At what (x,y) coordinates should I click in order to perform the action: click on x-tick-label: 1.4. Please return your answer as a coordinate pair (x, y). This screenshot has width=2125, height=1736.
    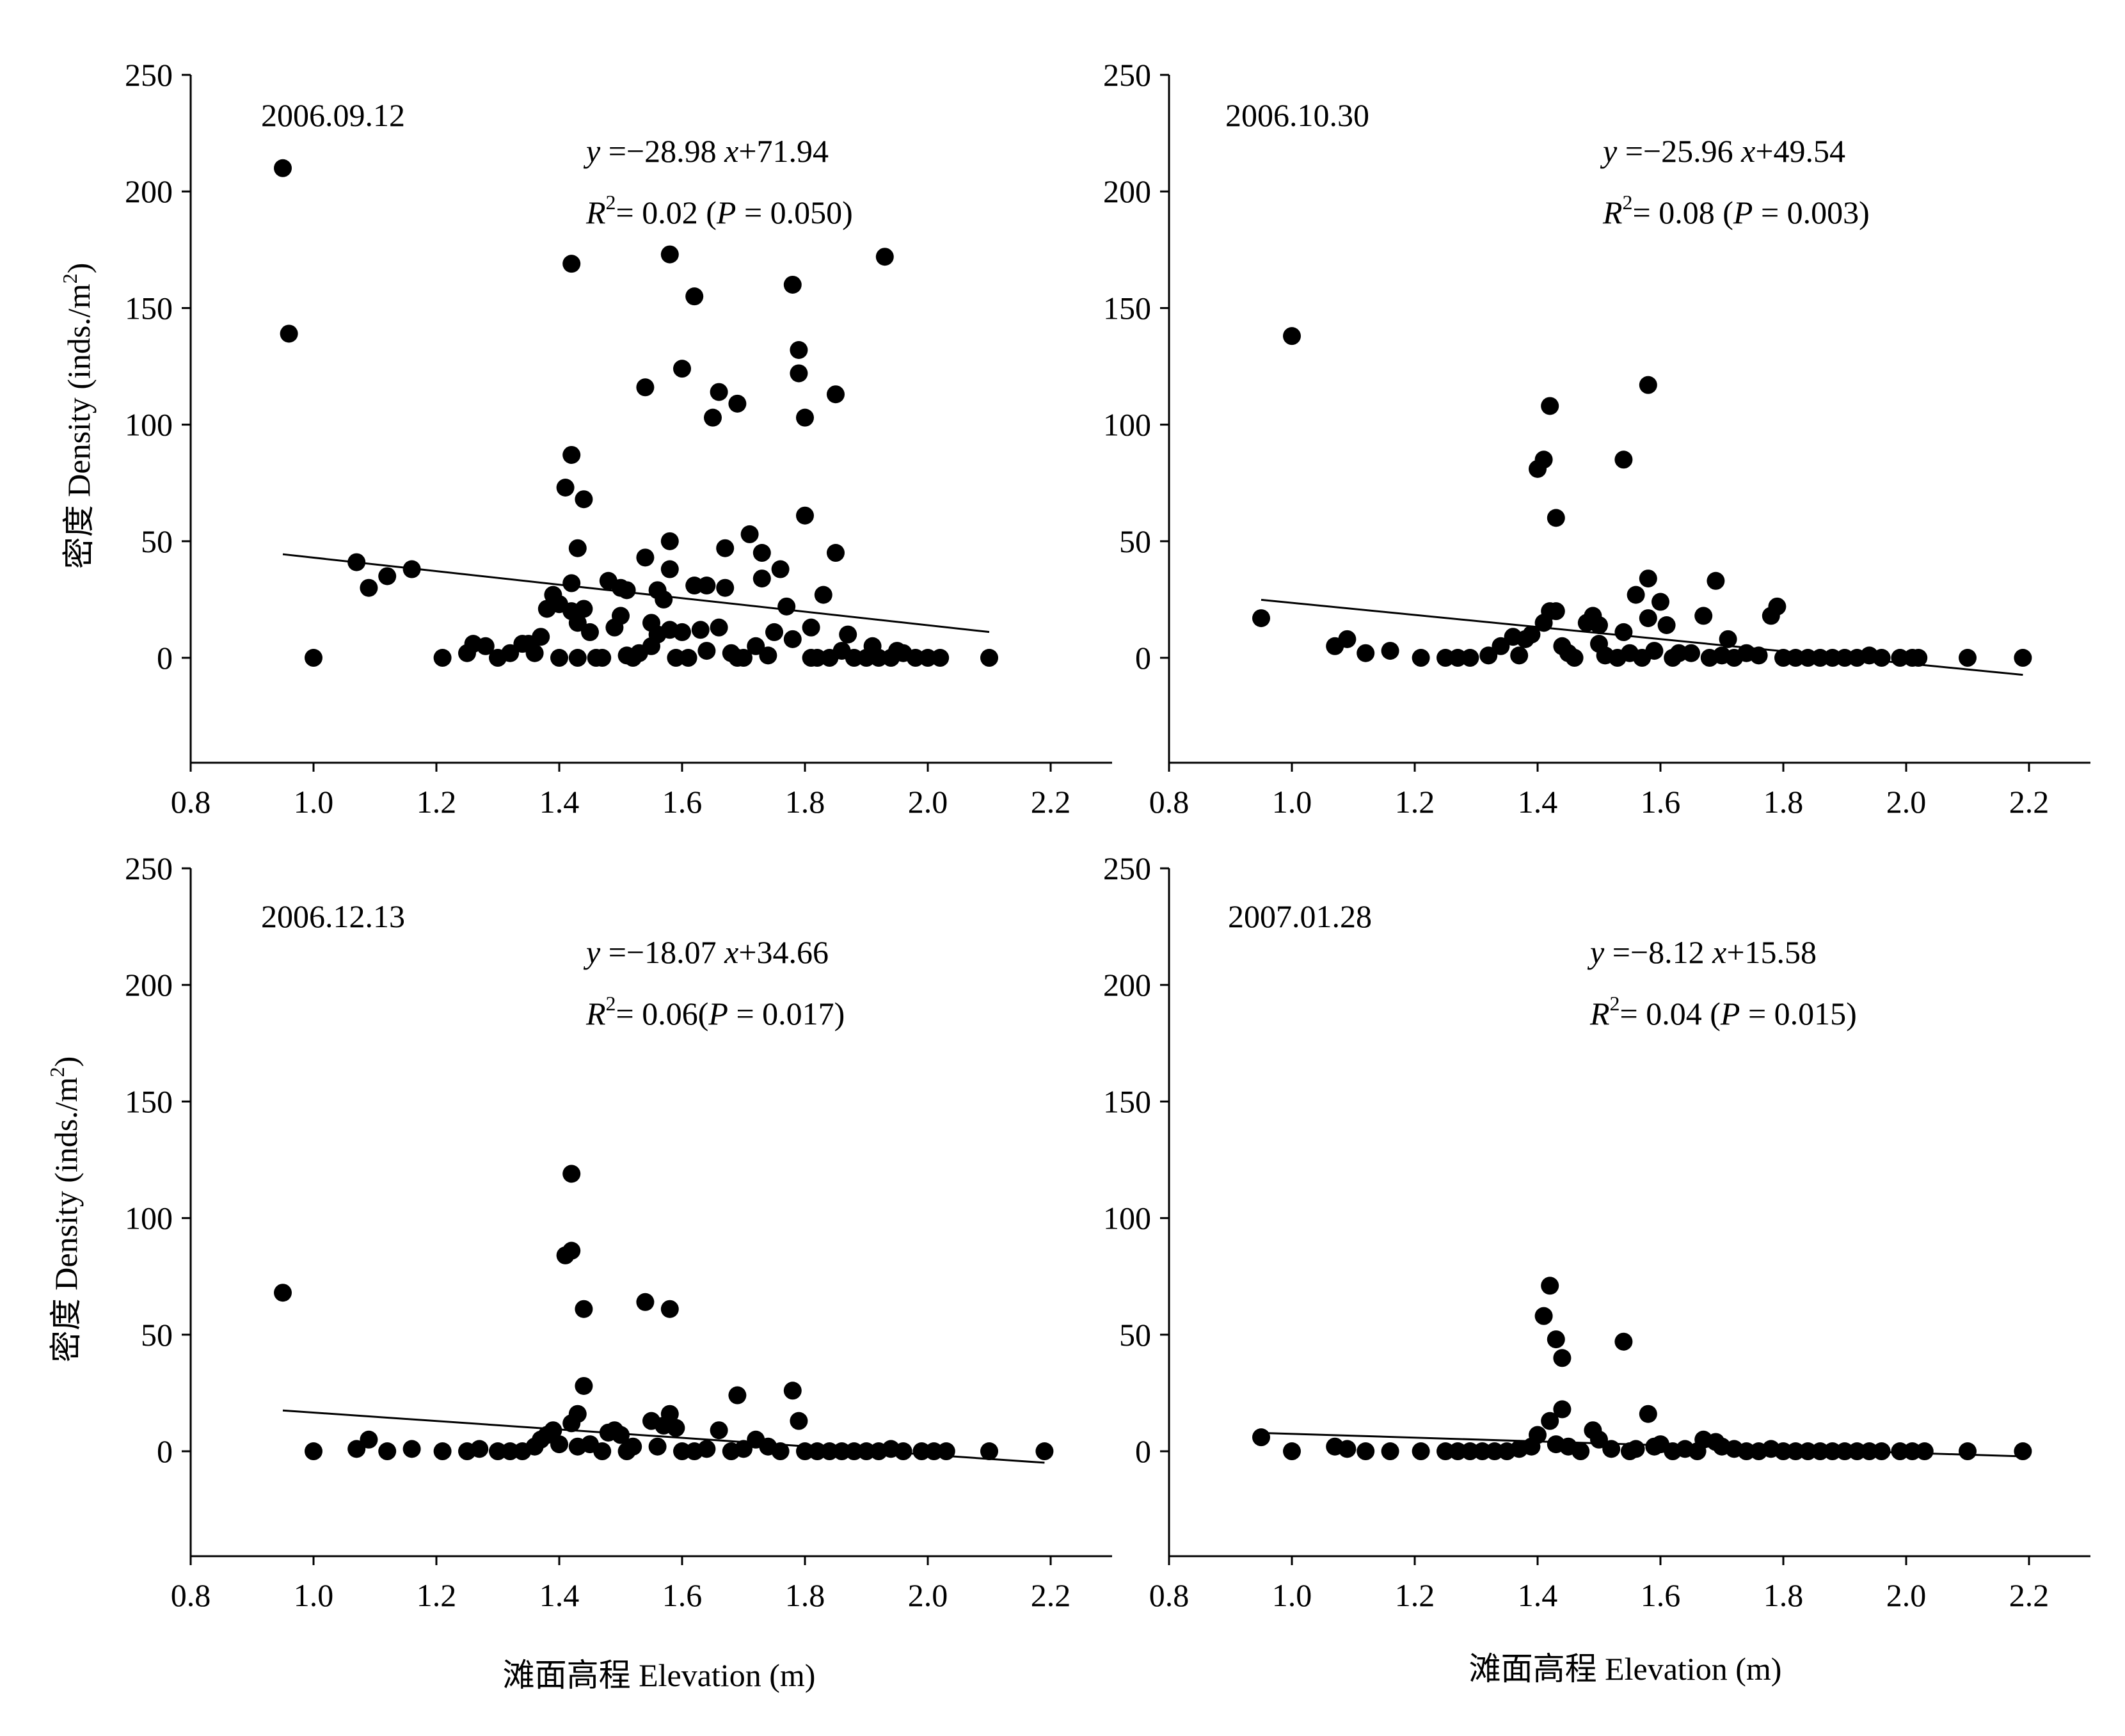
    Looking at the image, I should click on (1538, 802).